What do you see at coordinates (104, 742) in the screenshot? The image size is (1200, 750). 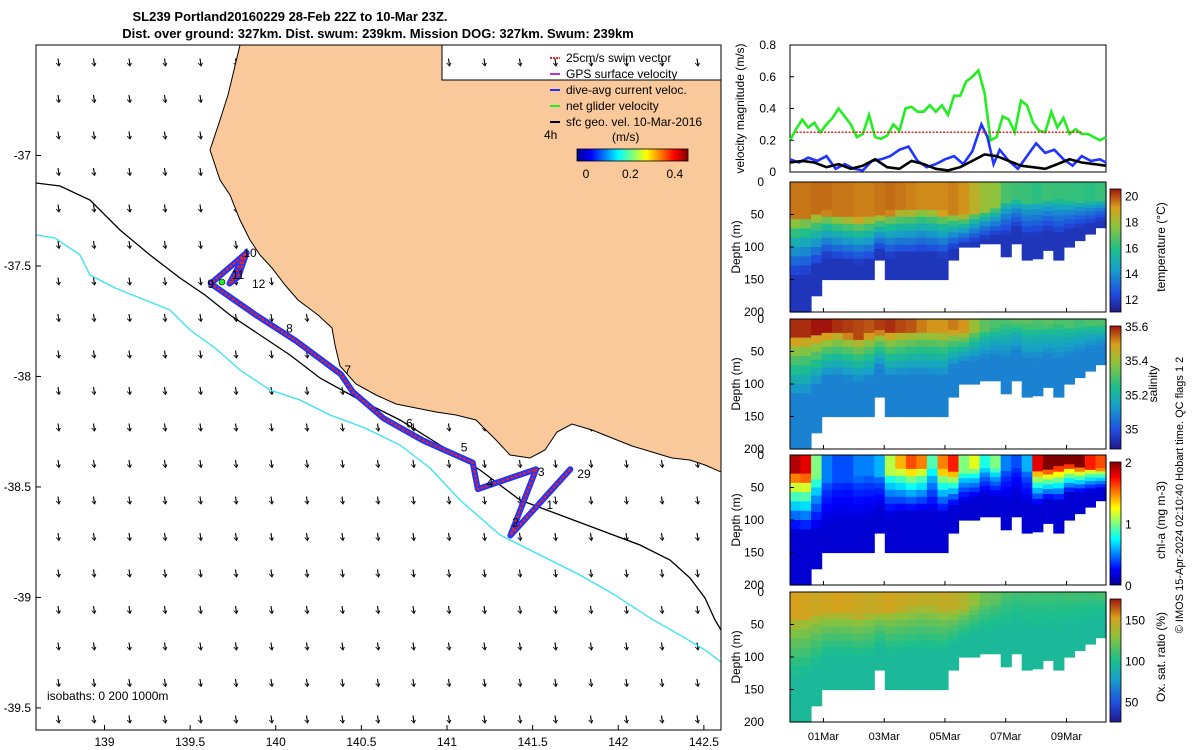 I see `map-x-tick-label: 139` at bounding box center [104, 742].